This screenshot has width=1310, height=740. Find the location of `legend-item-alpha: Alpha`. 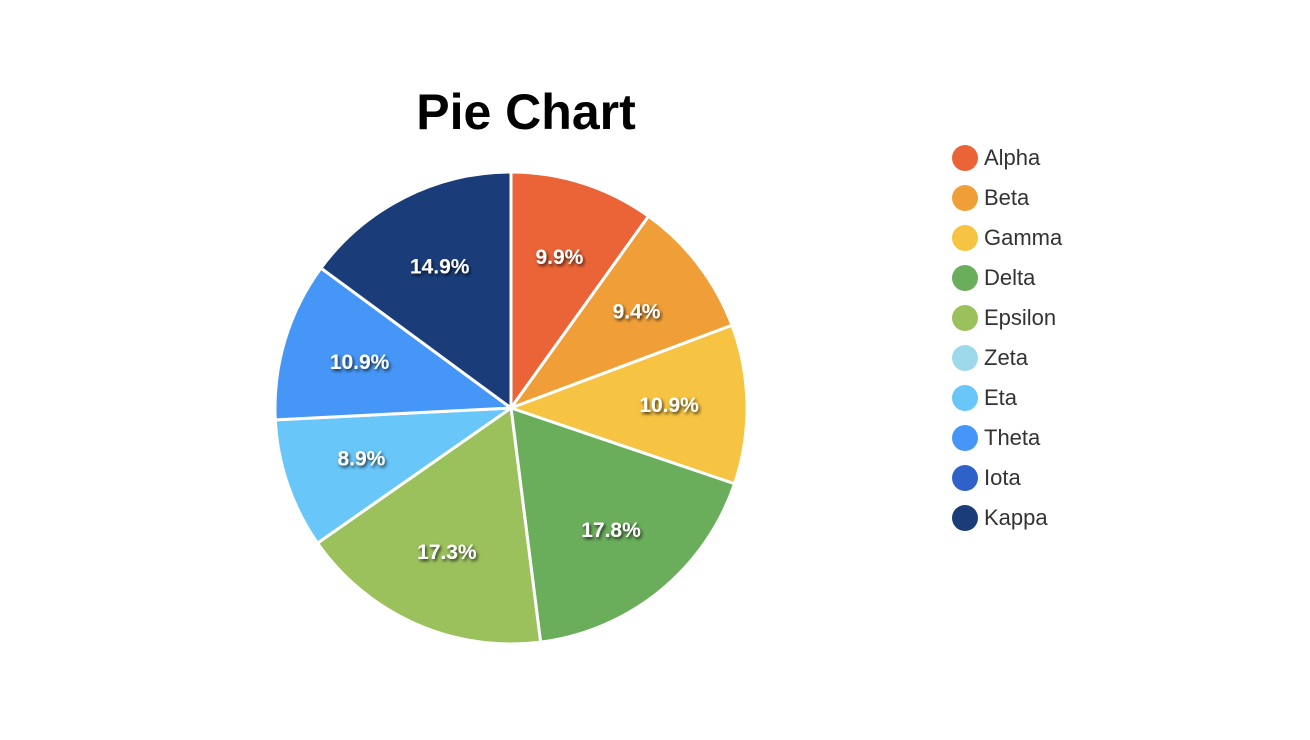

legend-item-alpha: Alpha is located at coordinates (1007, 158).